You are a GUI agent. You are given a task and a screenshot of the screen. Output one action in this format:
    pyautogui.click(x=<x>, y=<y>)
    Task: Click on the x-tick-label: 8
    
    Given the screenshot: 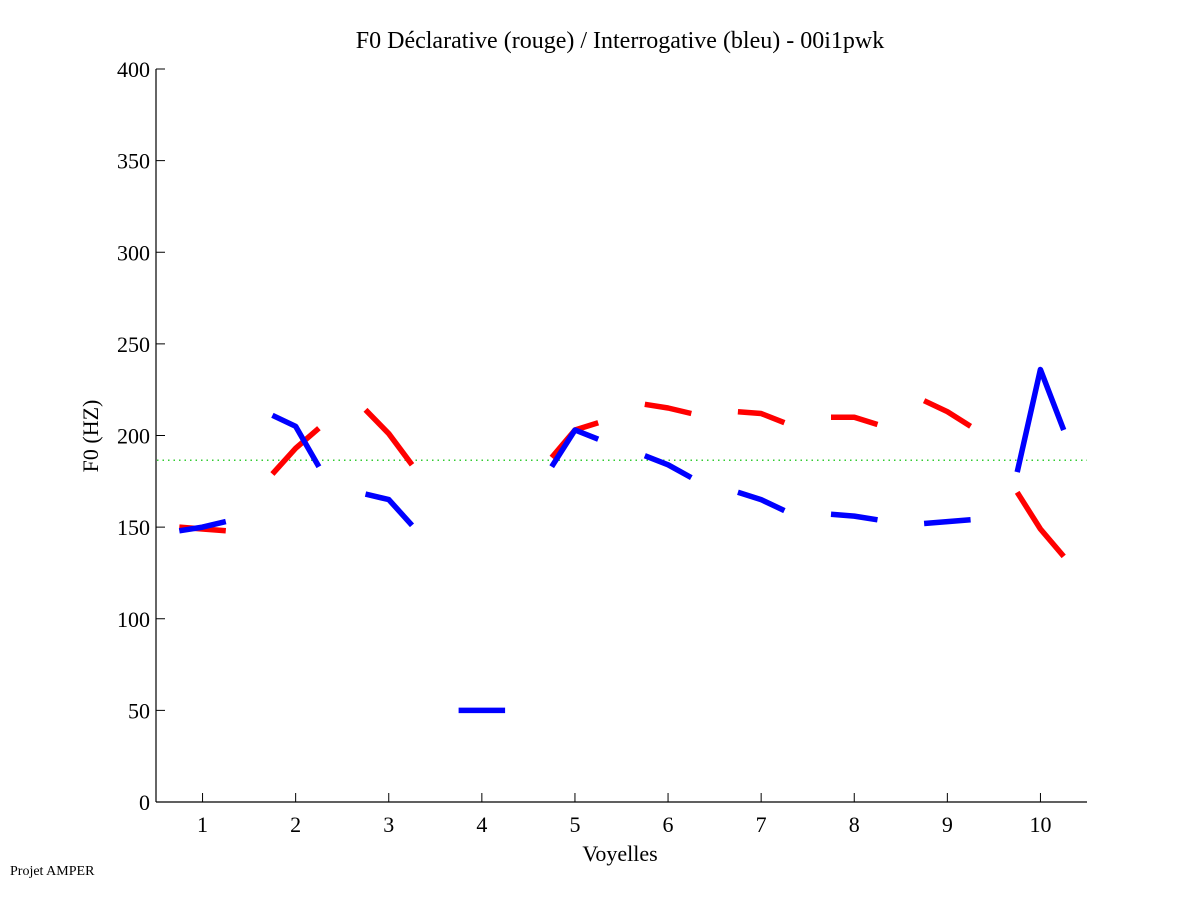 What is the action you would take?
    pyautogui.click(x=854, y=824)
    